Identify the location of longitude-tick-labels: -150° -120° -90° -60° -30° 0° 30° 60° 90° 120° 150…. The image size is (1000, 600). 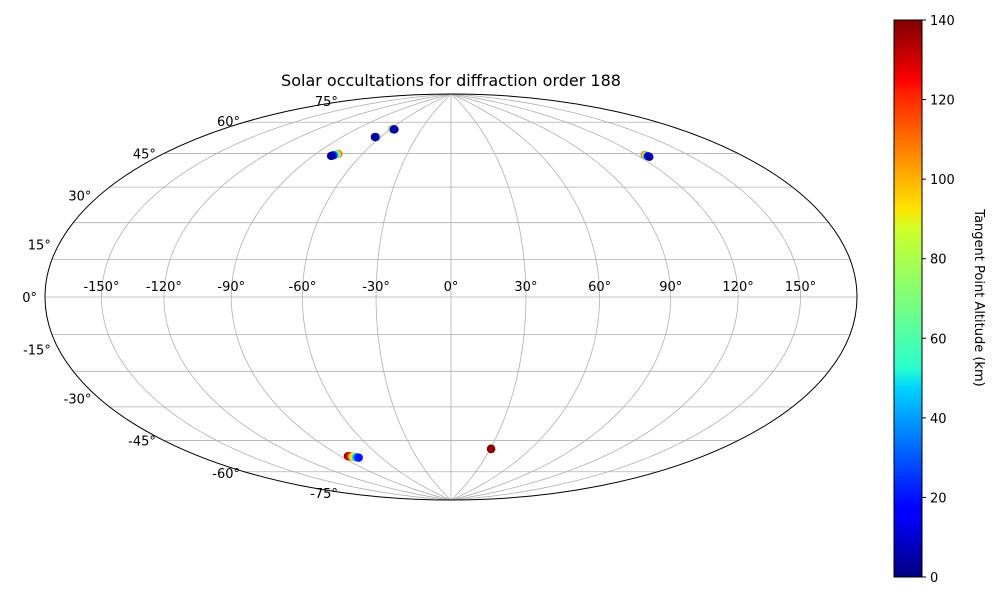
(449, 287).